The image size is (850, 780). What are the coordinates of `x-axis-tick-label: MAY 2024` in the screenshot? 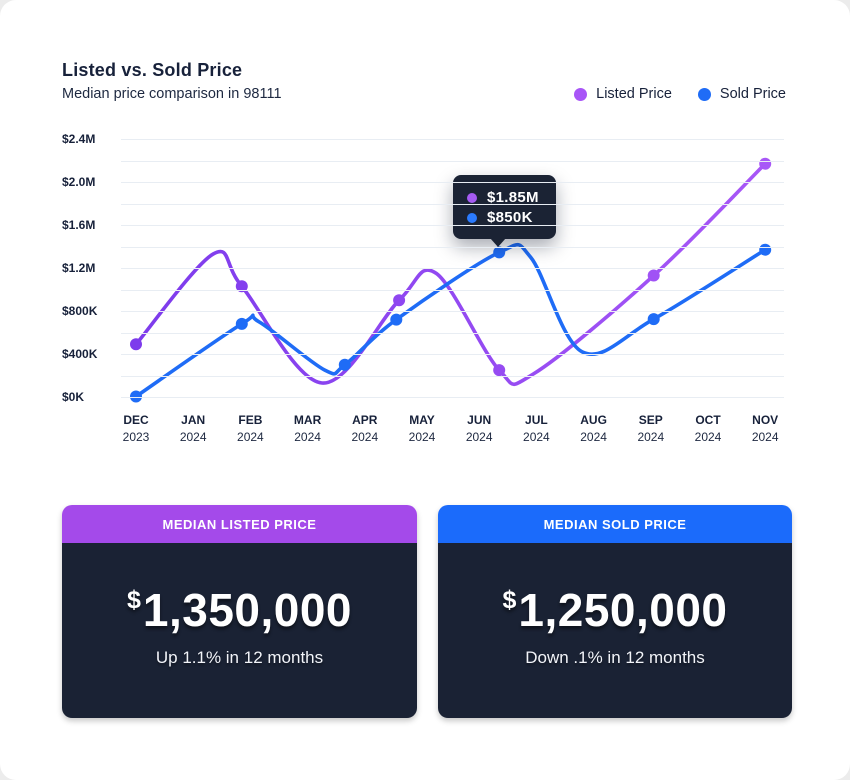 It's located at (422, 428).